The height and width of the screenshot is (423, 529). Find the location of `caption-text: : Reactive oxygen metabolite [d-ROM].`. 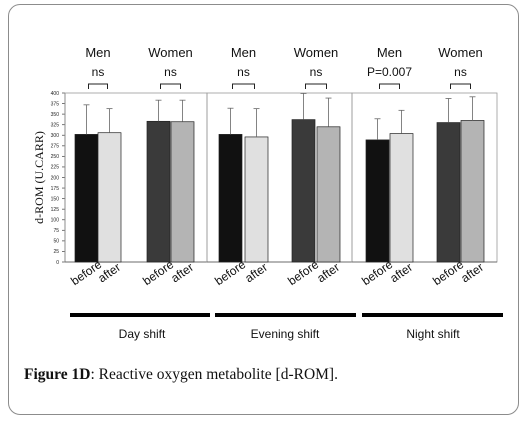

caption-text: : Reactive oxygen metabolite [d-ROM]. is located at coordinates (214, 374).